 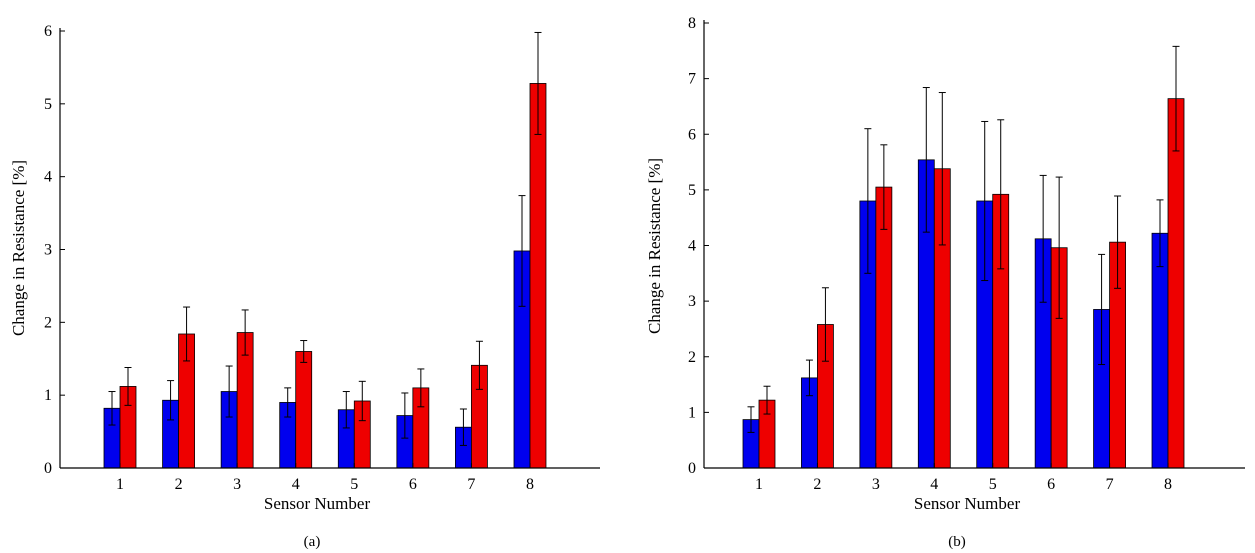 What do you see at coordinates (692, 23) in the screenshot?
I see `y-tick-label: 8` at bounding box center [692, 23].